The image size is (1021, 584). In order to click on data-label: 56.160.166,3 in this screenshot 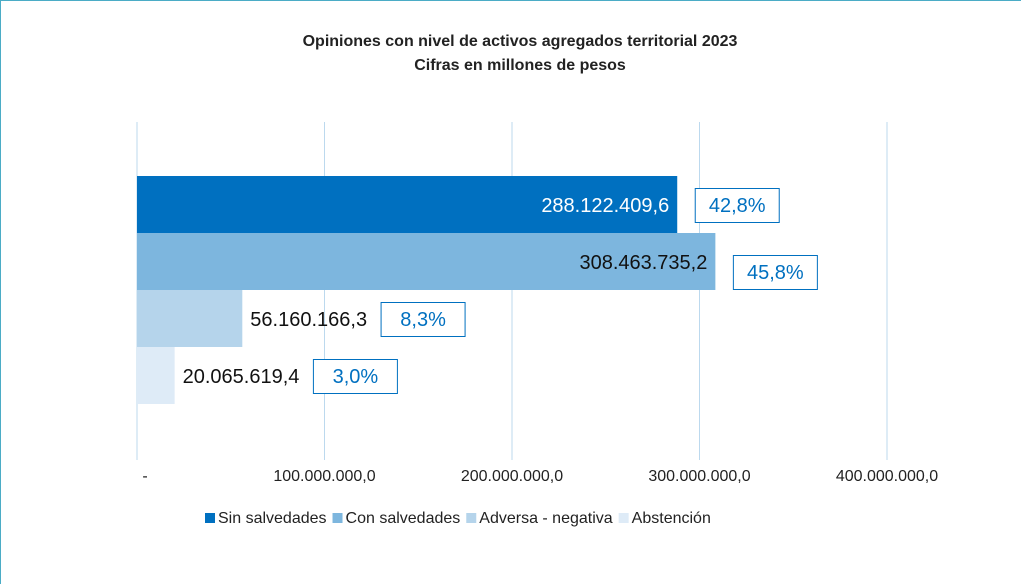, I will do `click(308, 320)`.